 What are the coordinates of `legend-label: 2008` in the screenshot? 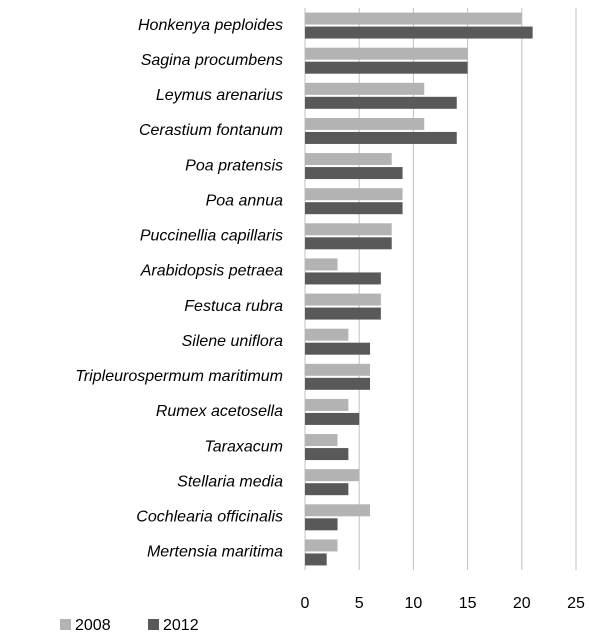 It's located at (93, 625).